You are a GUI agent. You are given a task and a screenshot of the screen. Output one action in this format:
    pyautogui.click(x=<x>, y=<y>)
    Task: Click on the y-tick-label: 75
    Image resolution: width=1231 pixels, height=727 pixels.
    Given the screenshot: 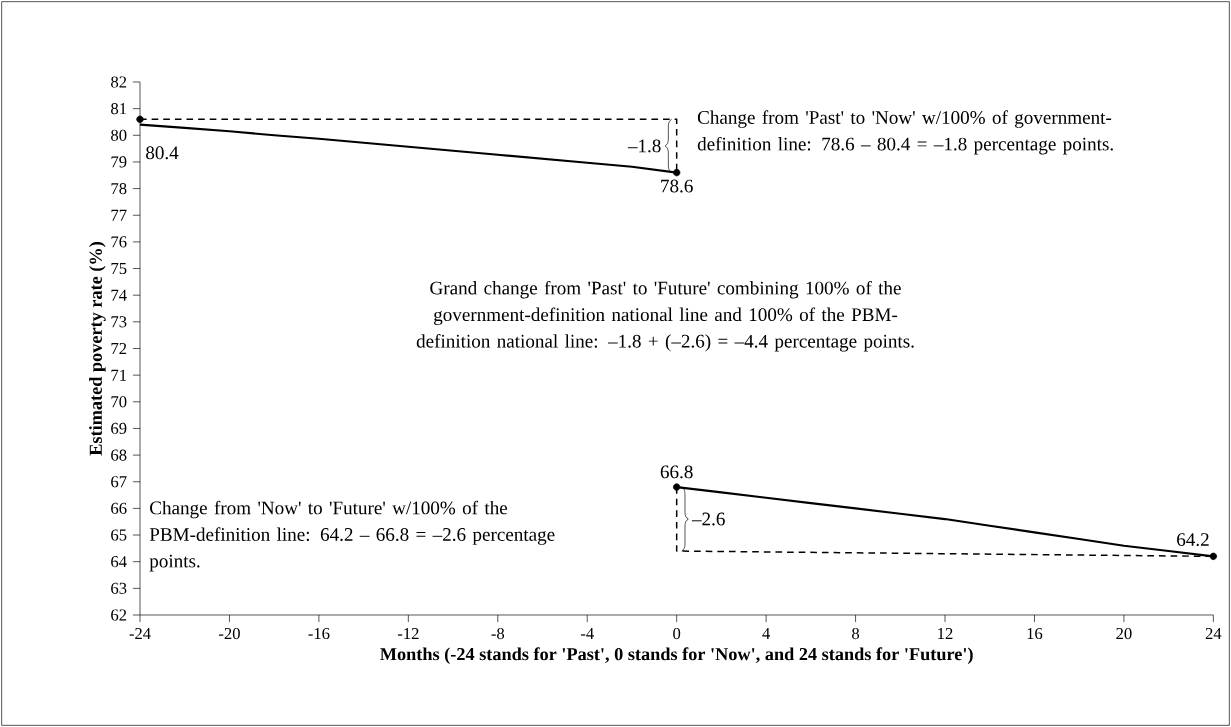 What is the action you would take?
    pyautogui.click(x=119, y=269)
    